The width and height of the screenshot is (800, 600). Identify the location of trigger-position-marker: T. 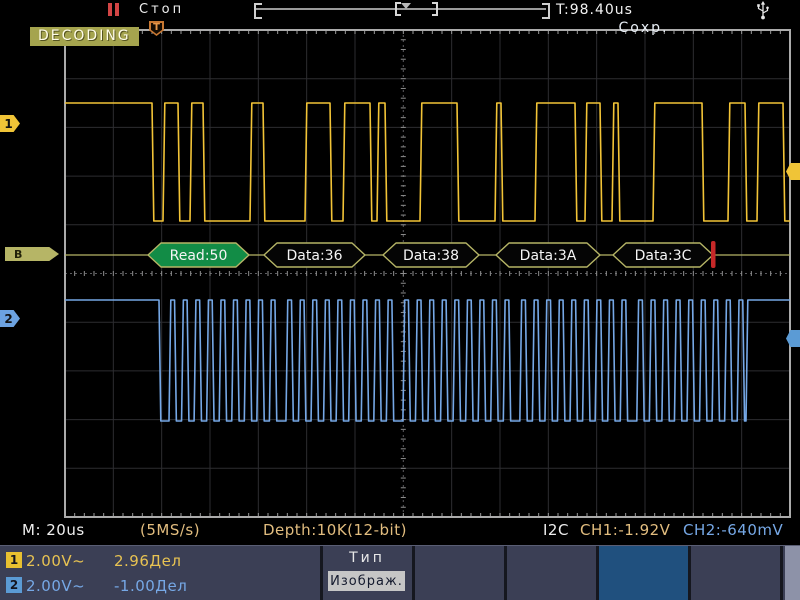
(156, 28).